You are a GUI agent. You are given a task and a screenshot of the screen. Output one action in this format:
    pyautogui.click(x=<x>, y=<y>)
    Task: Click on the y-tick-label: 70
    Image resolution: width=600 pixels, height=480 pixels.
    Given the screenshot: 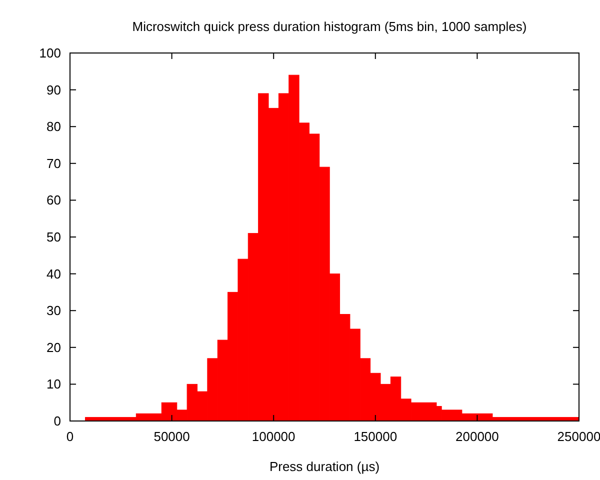 What is the action you would take?
    pyautogui.click(x=53, y=163)
    